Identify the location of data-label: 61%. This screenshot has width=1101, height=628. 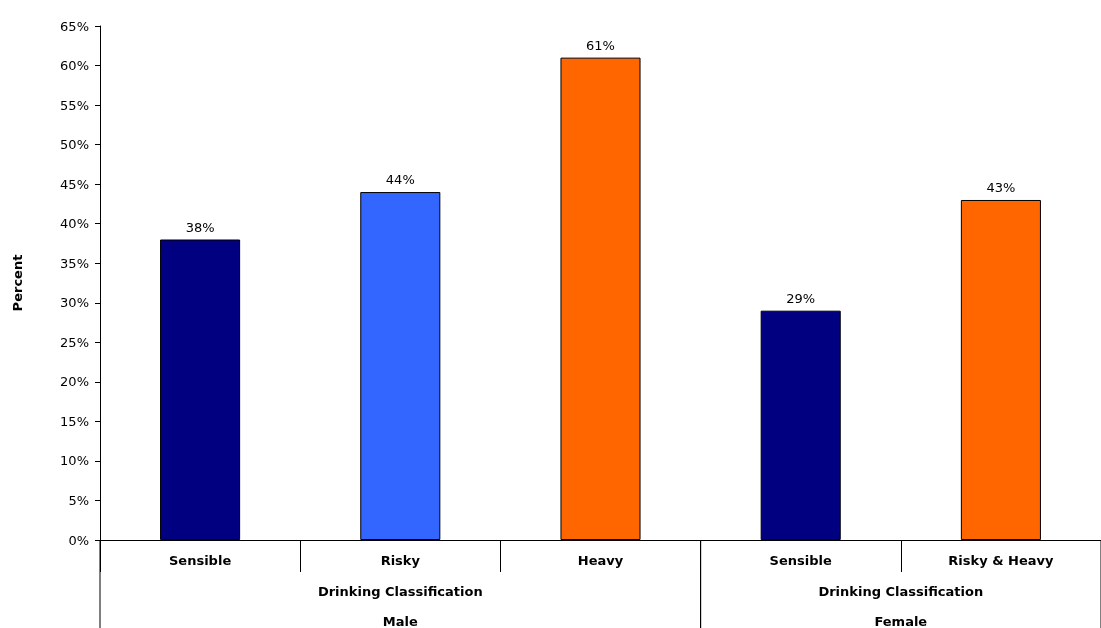
(600, 45).